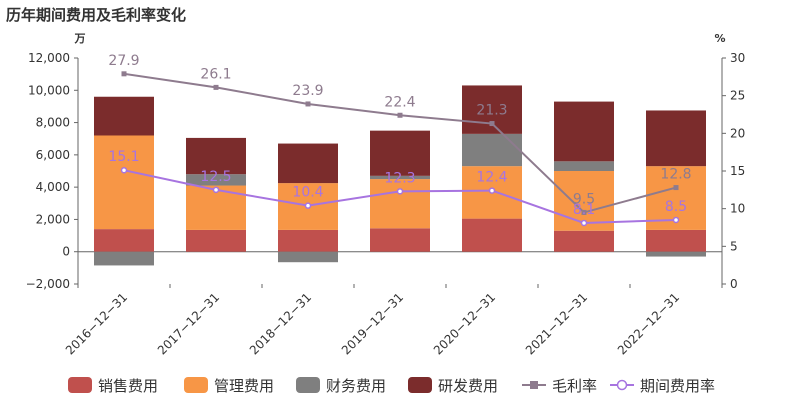 The image size is (800, 400). Describe the element at coordinates (468, 386) in the screenshot. I see `legend-label: 研发费用` at that location.